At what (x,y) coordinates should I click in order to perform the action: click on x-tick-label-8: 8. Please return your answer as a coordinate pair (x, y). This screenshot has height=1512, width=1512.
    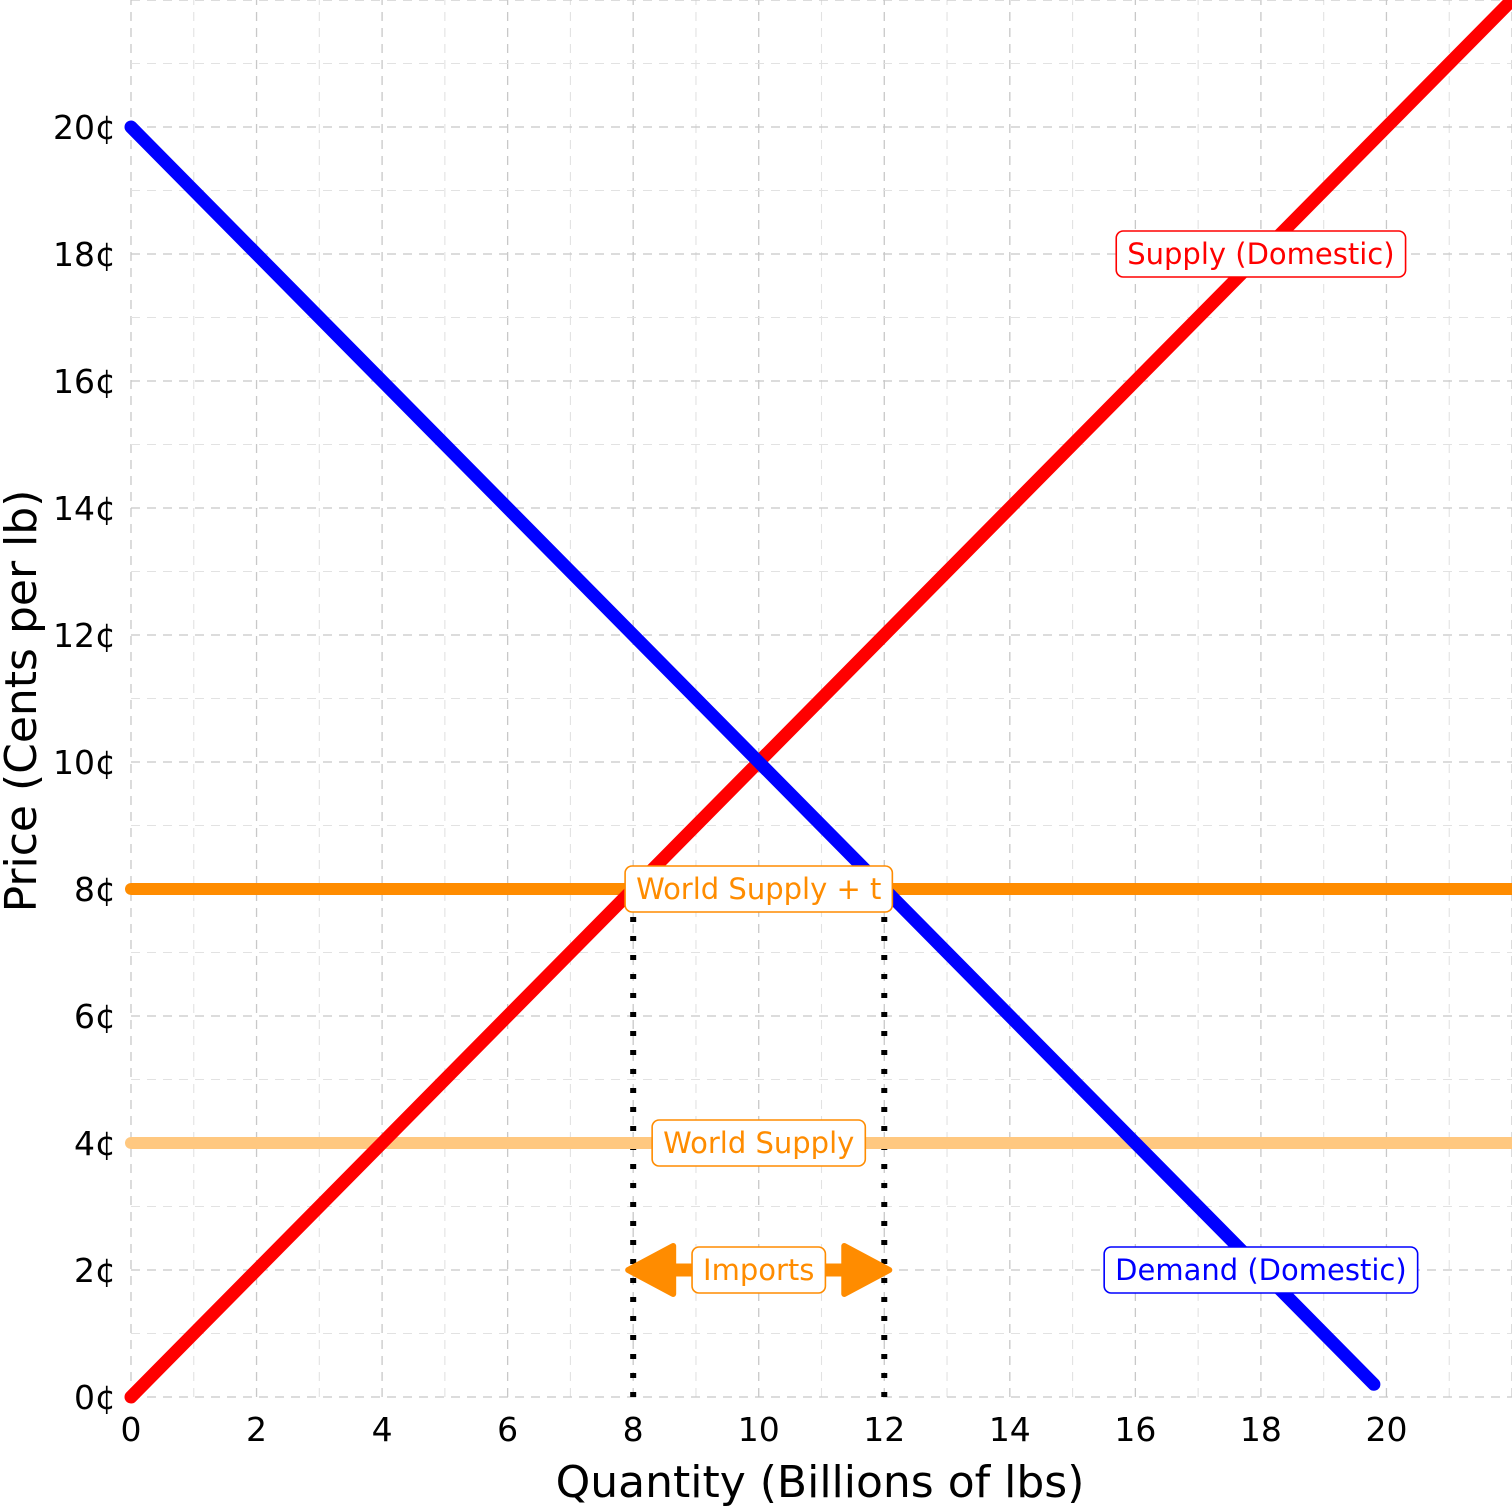
    Looking at the image, I should click on (633, 1429).